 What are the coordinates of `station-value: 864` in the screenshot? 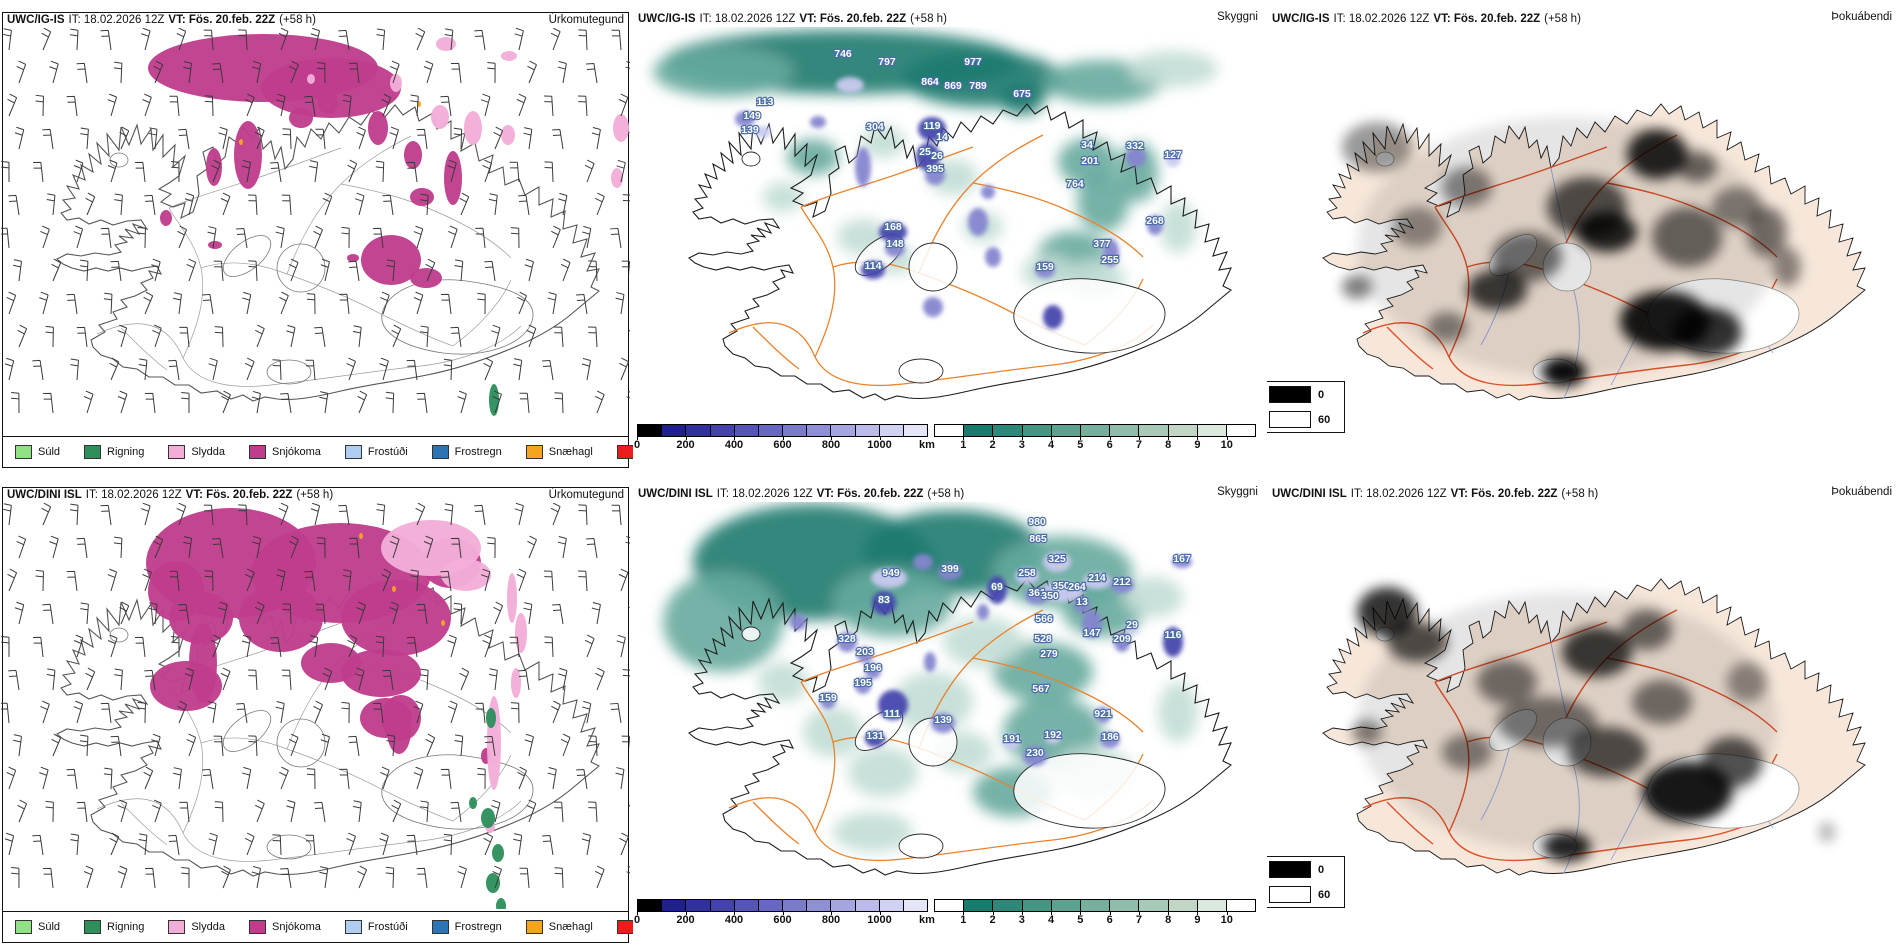 It's located at (930, 82).